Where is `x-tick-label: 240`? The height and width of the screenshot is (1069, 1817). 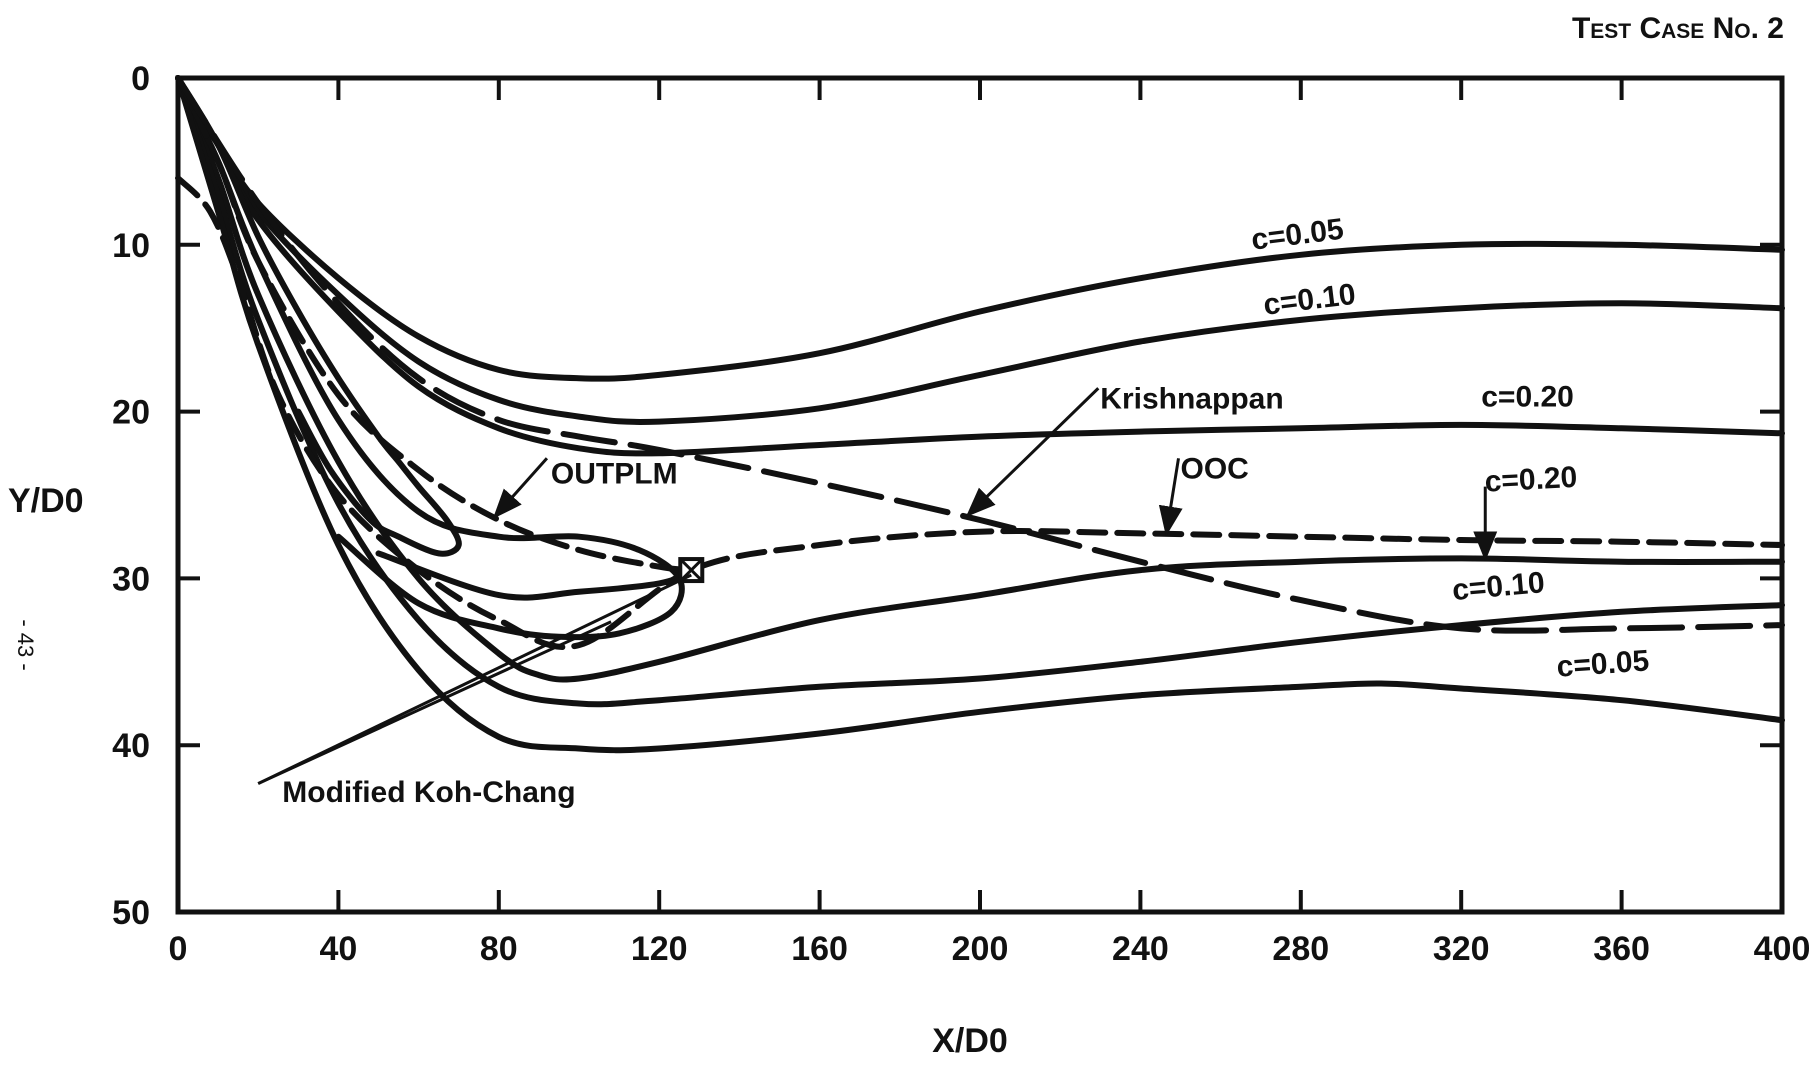
x-tick-label: 240 is located at coordinates (1140, 949).